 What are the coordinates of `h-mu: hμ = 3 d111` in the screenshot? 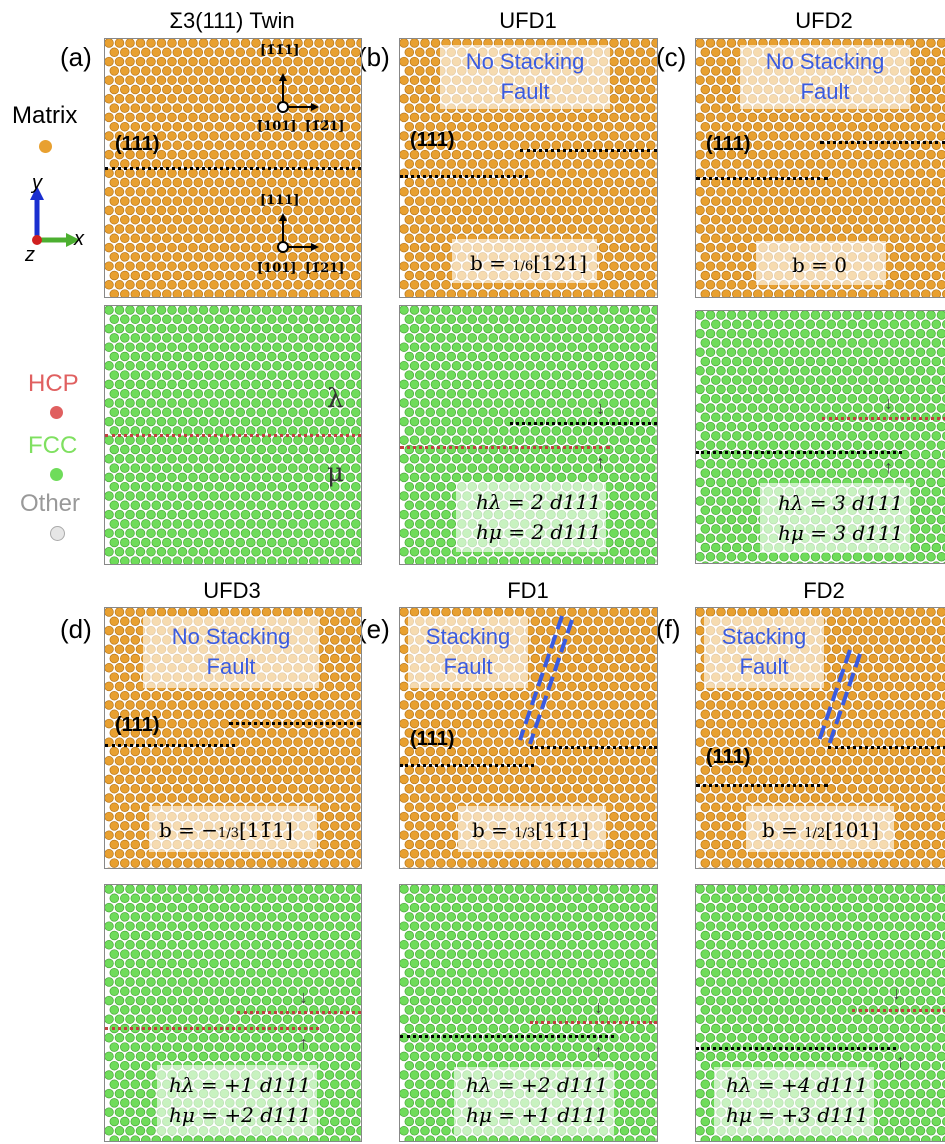 It's located at (841, 533).